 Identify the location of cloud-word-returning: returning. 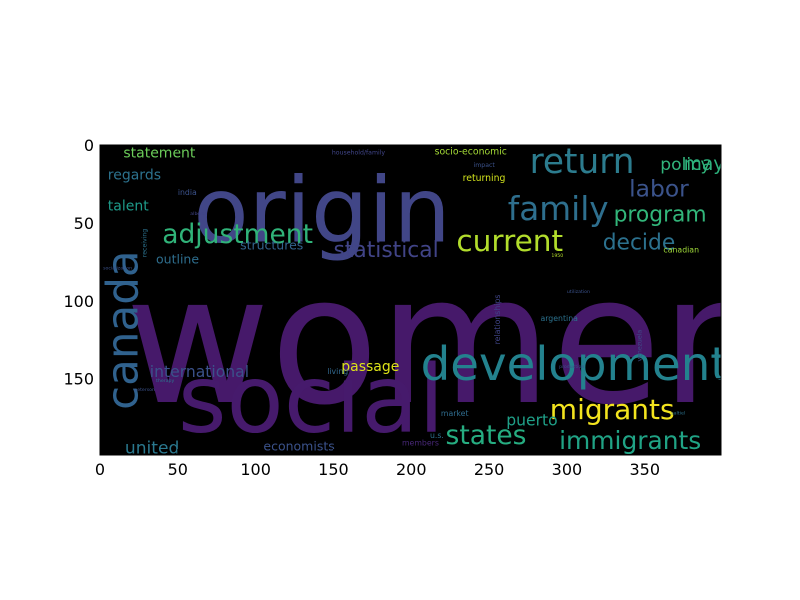
(484, 178).